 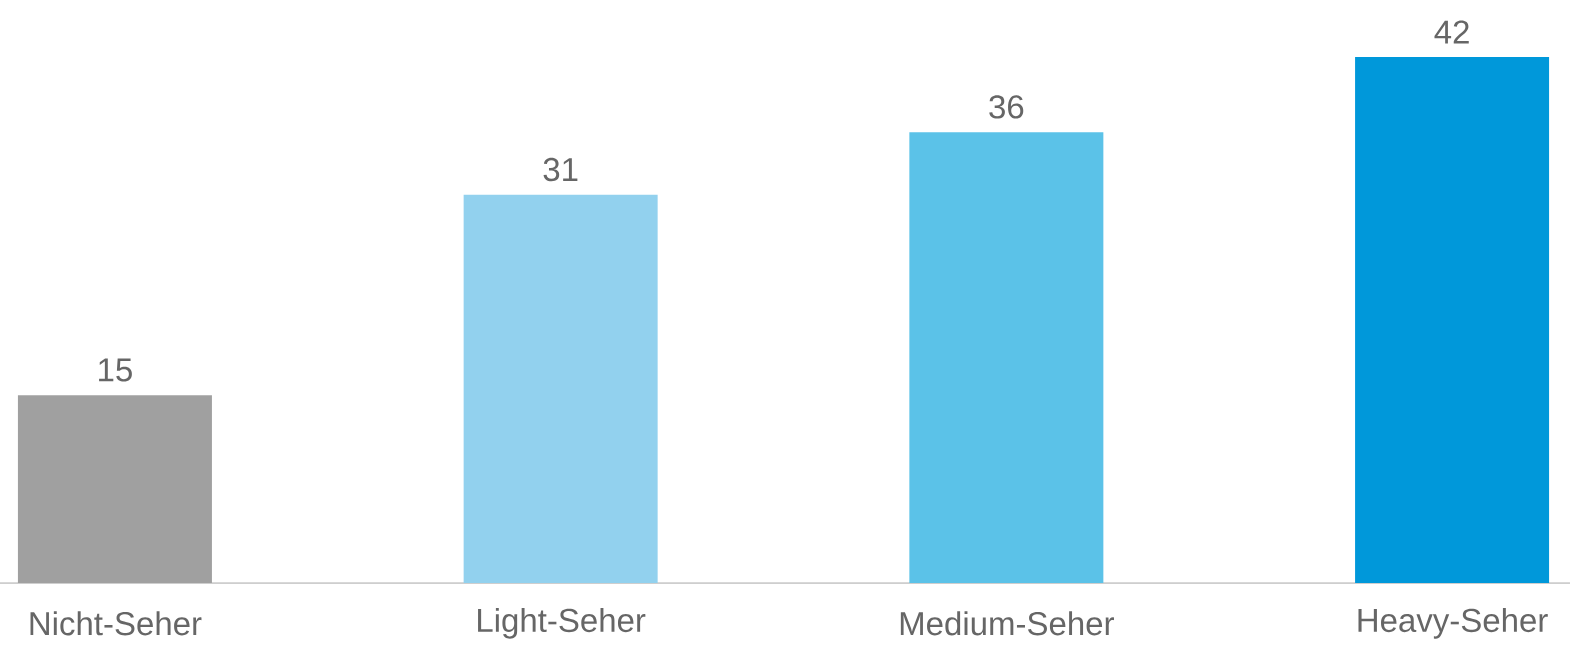 What do you see at coordinates (562, 623) in the screenshot?
I see `x-tick-label: Light-Seher` at bounding box center [562, 623].